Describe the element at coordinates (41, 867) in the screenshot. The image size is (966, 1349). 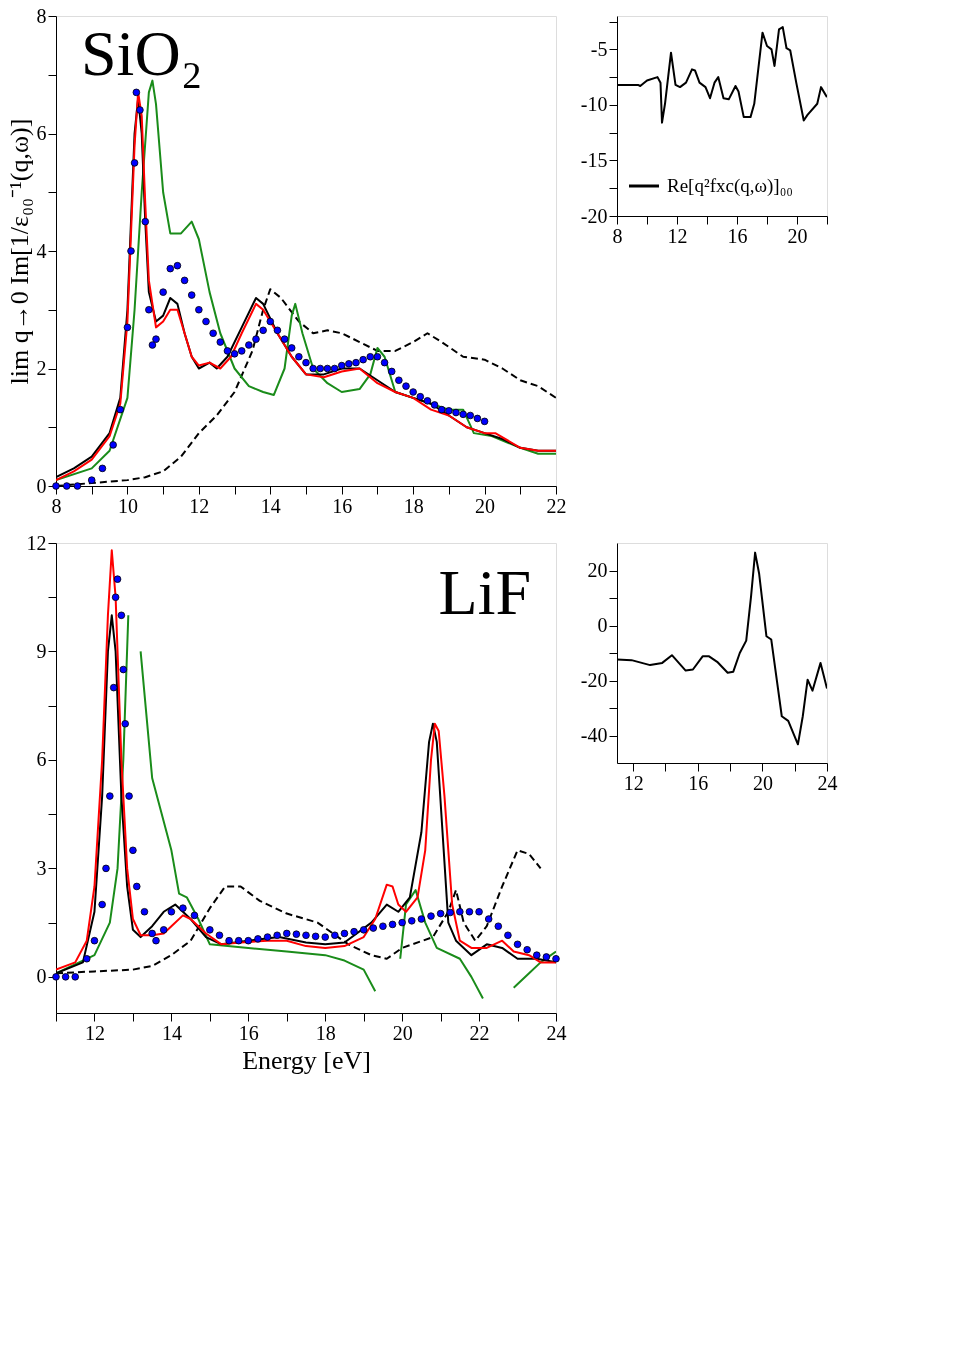
I see `y-tick-label: 3` at that location.